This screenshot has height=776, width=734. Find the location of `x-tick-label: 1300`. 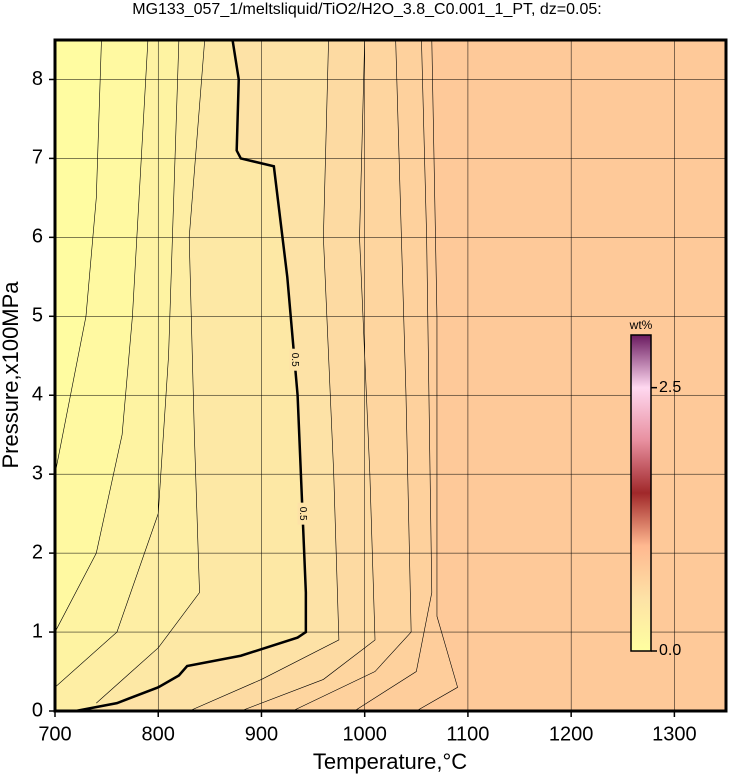

x-tick-label: 1300 is located at coordinates (674, 734).